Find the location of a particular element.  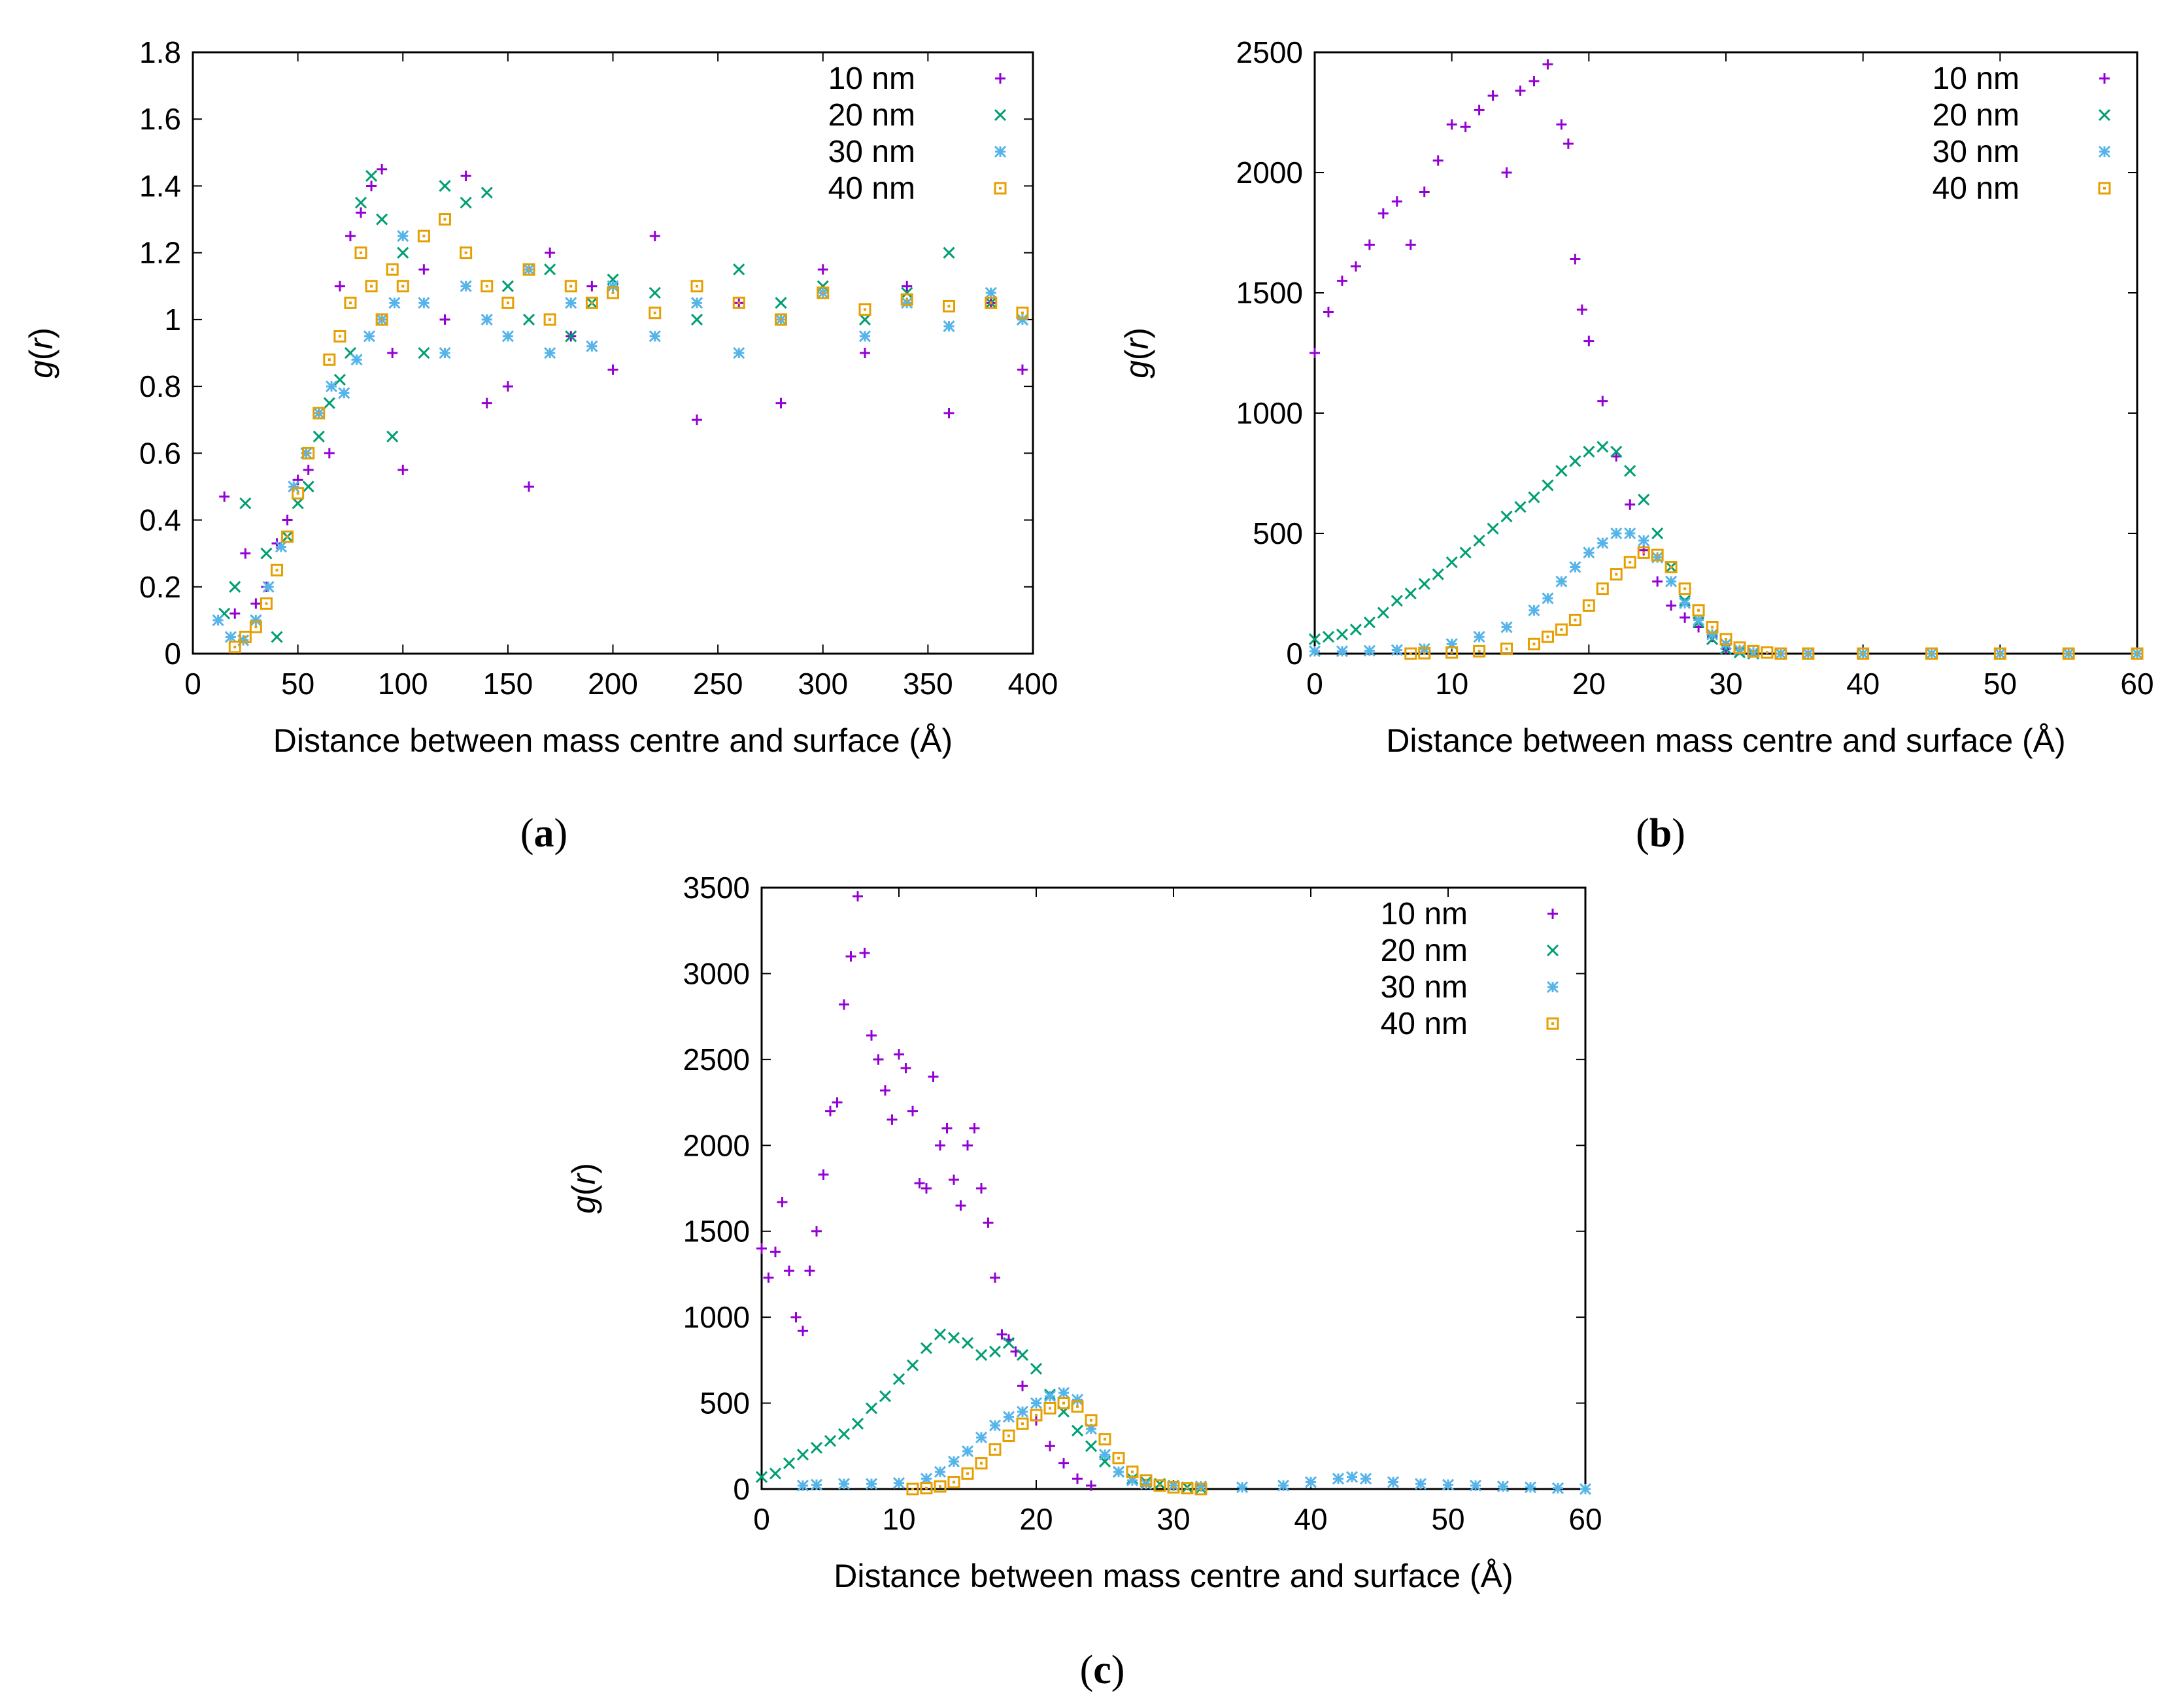

data-point-b-10nm-legend is located at coordinates (2104, 78).